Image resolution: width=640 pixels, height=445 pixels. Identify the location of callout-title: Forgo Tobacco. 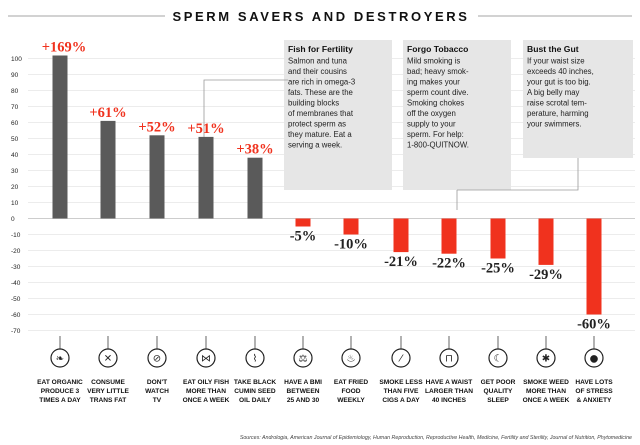
(437, 49).